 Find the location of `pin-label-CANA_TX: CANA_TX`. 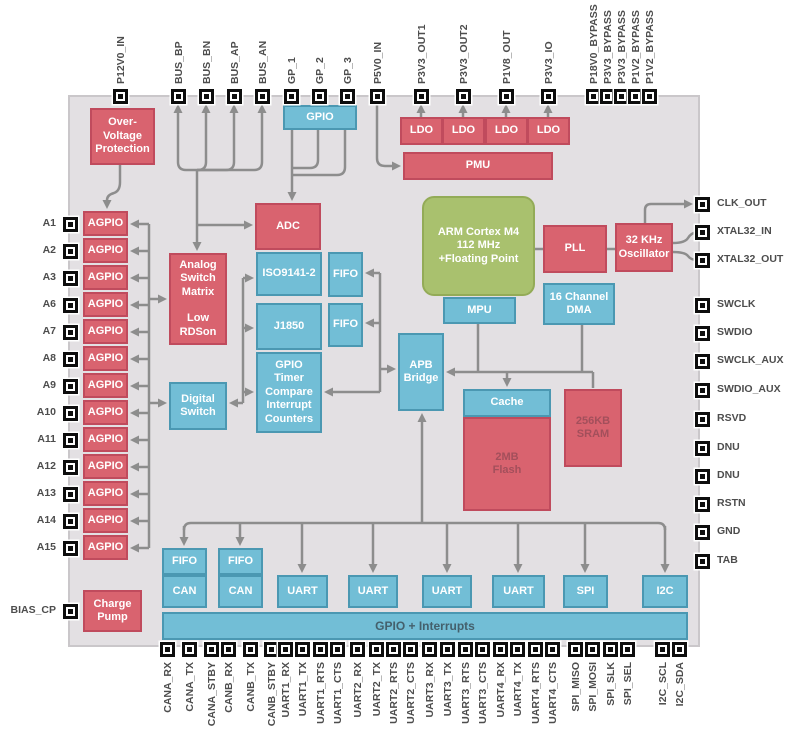

pin-label-CANA_TX: CANA_TX is located at coordinates (190, 687).